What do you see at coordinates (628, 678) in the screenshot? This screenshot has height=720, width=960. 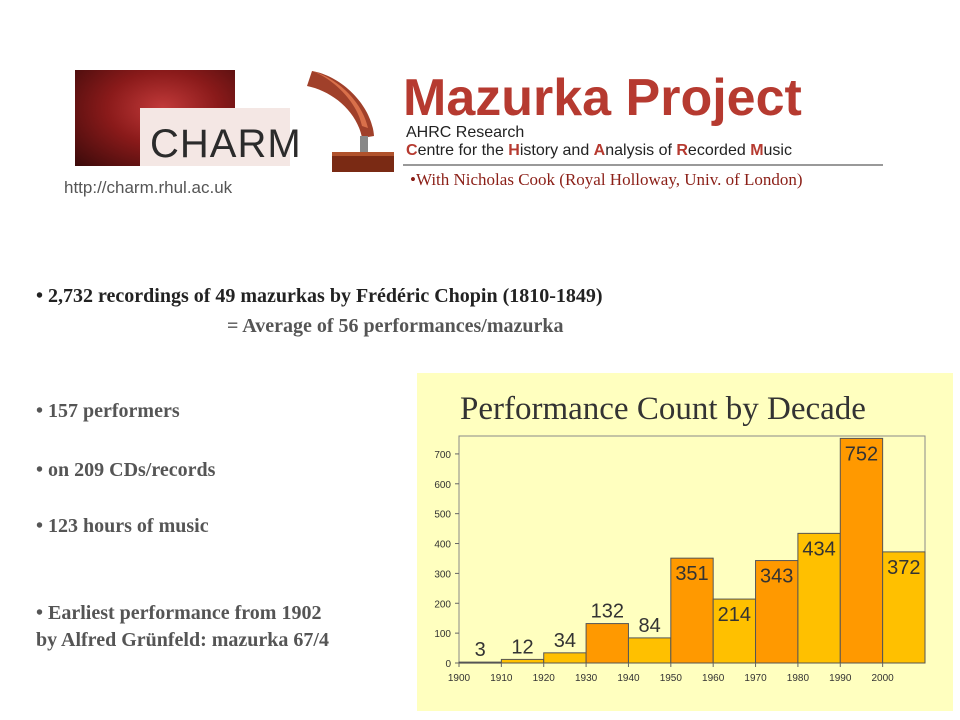 I see `x-tick-label: 1940` at bounding box center [628, 678].